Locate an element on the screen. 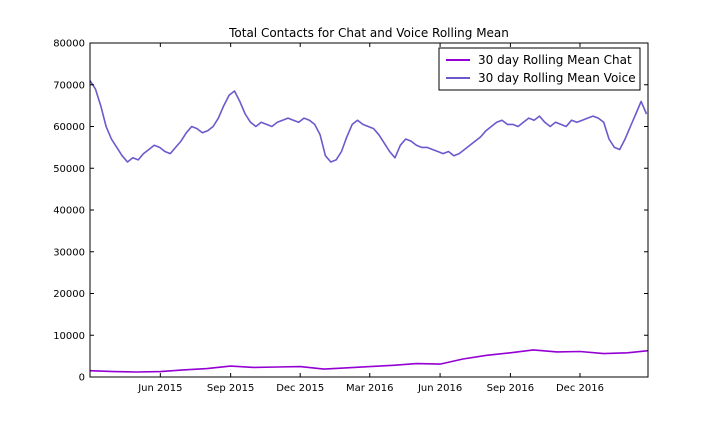  x-tick-label: Mar 2016 is located at coordinates (370, 388).